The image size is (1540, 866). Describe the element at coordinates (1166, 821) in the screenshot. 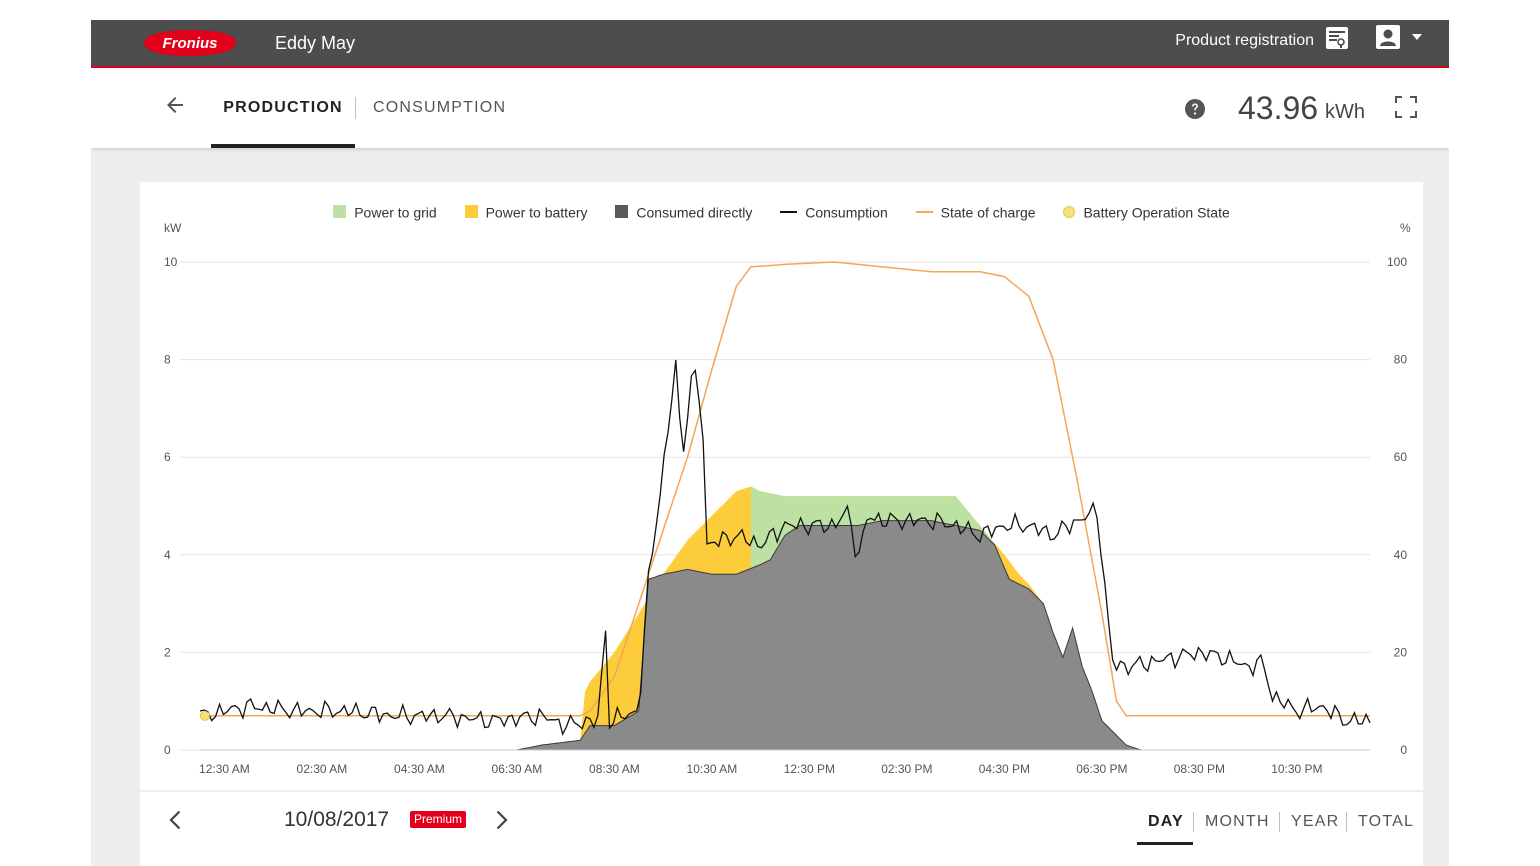

I see `period-day: DAY` at that location.